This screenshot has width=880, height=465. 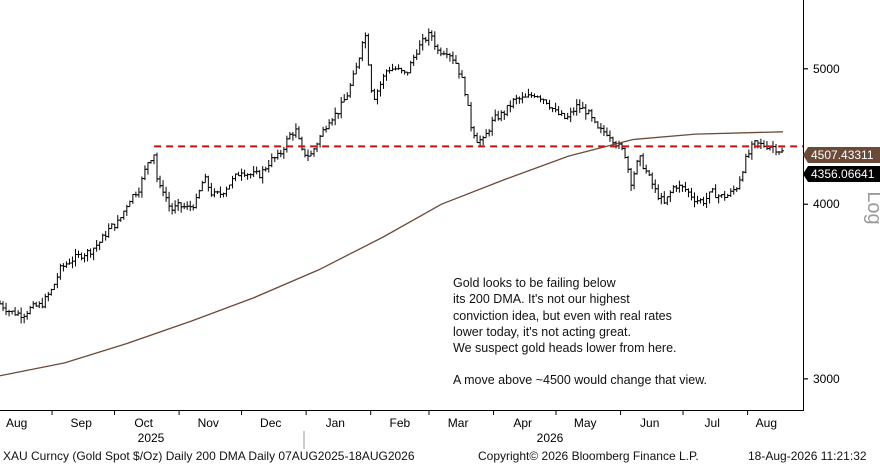 What do you see at coordinates (541, 299) in the screenshot?
I see `commentary-line-2: its 200 DMA. It's not our highest` at bounding box center [541, 299].